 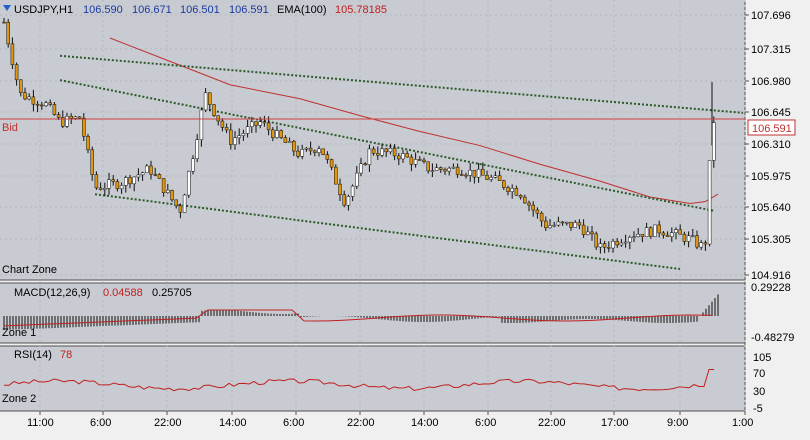 What do you see at coordinates (771, 50) in the screenshot?
I see `price-tick-label: 107.315` at bounding box center [771, 50].